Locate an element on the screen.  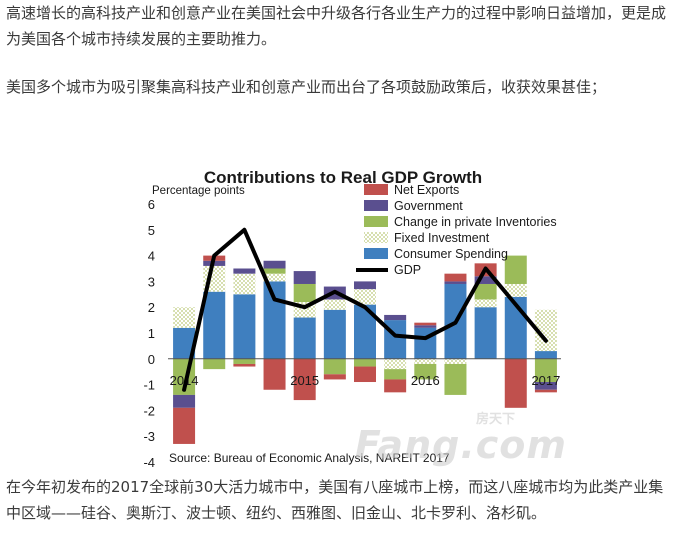
legend-label: Government is located at coordinates (428, 206).